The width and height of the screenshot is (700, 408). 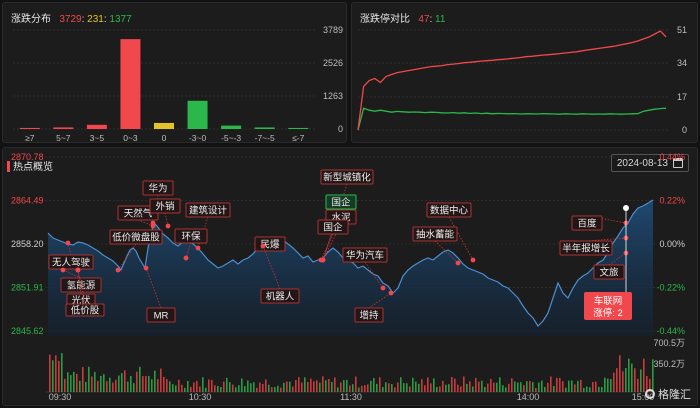 What do you see at coordinates (265, 138) in the screenshot?
I see `x-tick-label: -7~-5` at bounding box center [265, 138].